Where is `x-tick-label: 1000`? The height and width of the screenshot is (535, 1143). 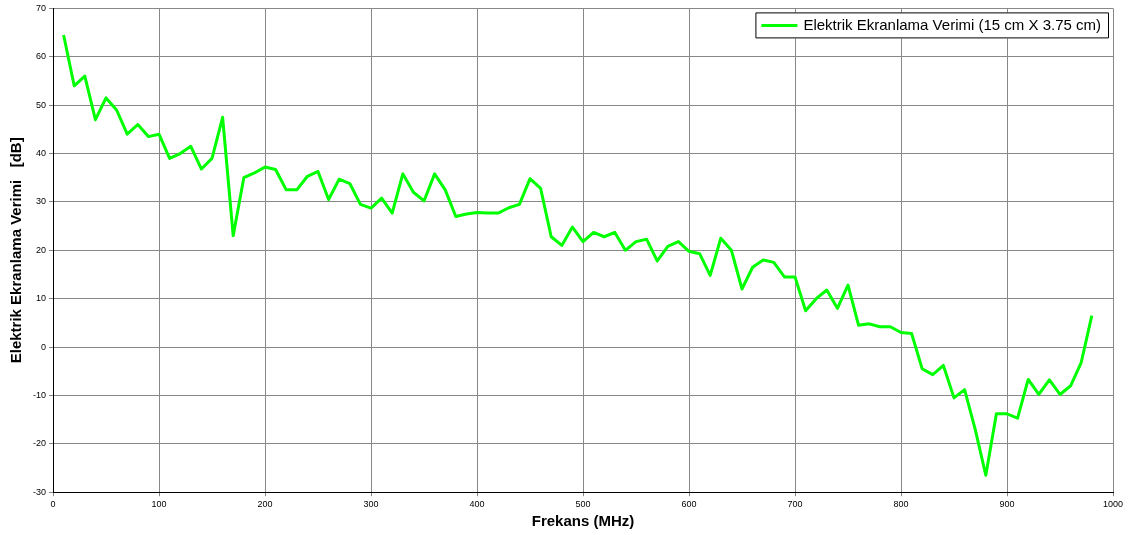
x-tick-label: 1000 is located at coordinates (1113, 504).